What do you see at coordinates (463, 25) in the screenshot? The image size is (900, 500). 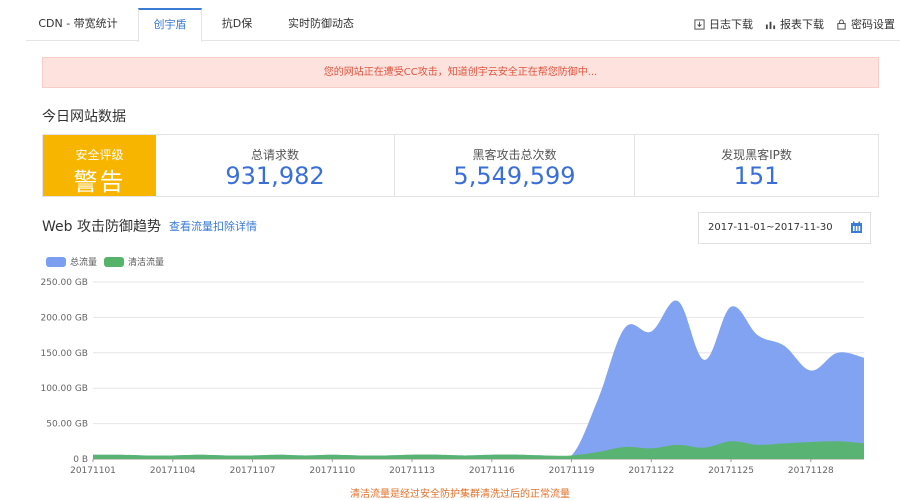 I see `tab-bar: CDN - 带宽统计 创宇盾 抗D保 实时防御动态` at bounding box center [463, 25].